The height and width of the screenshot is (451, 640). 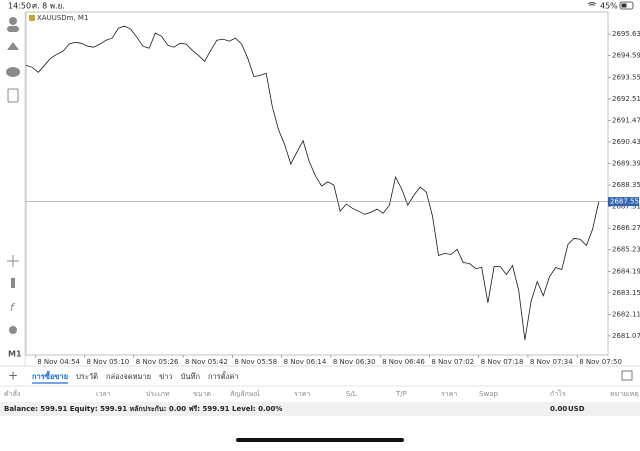 I want to click on objects-icon, so click(x=13, y=330).